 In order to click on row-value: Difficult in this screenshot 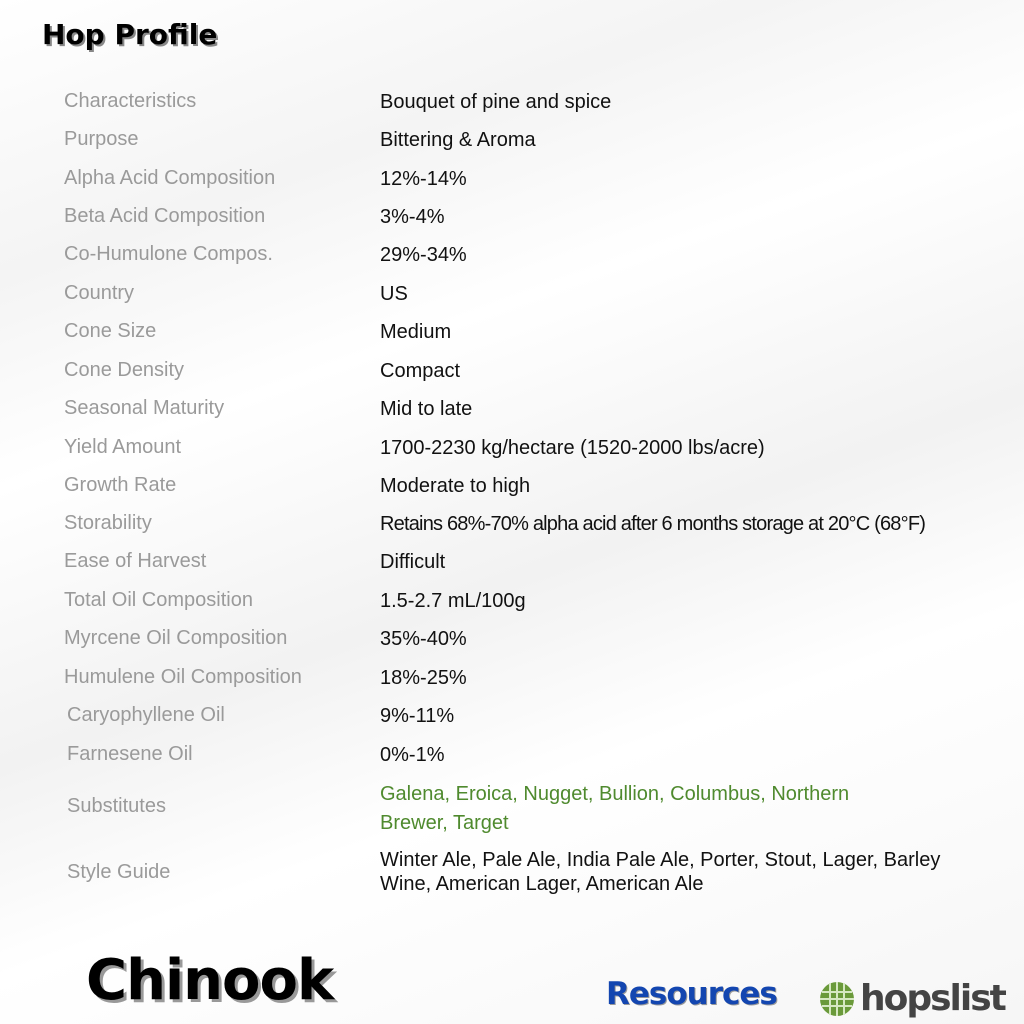, I will do `click(413, 562)`.